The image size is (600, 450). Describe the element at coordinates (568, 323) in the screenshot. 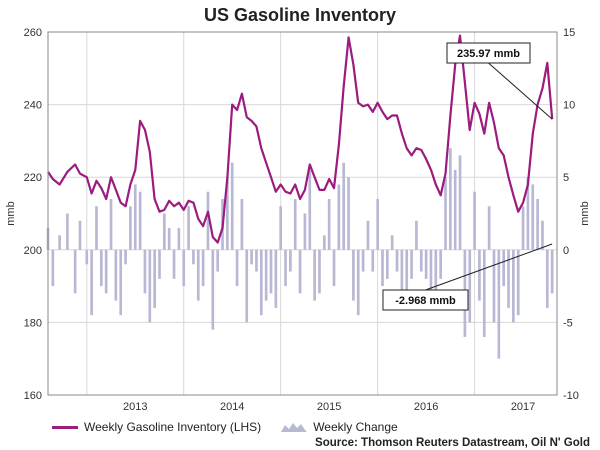

I see `y-right-tick-label: -5` at that location.